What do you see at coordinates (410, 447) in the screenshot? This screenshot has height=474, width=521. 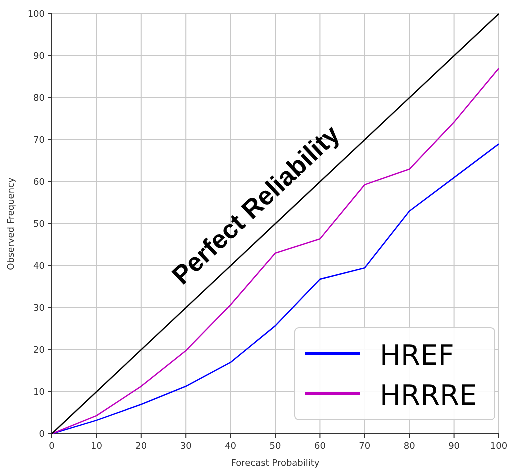 I see `x-tick-label: 80` at bounding box center [410, 447].